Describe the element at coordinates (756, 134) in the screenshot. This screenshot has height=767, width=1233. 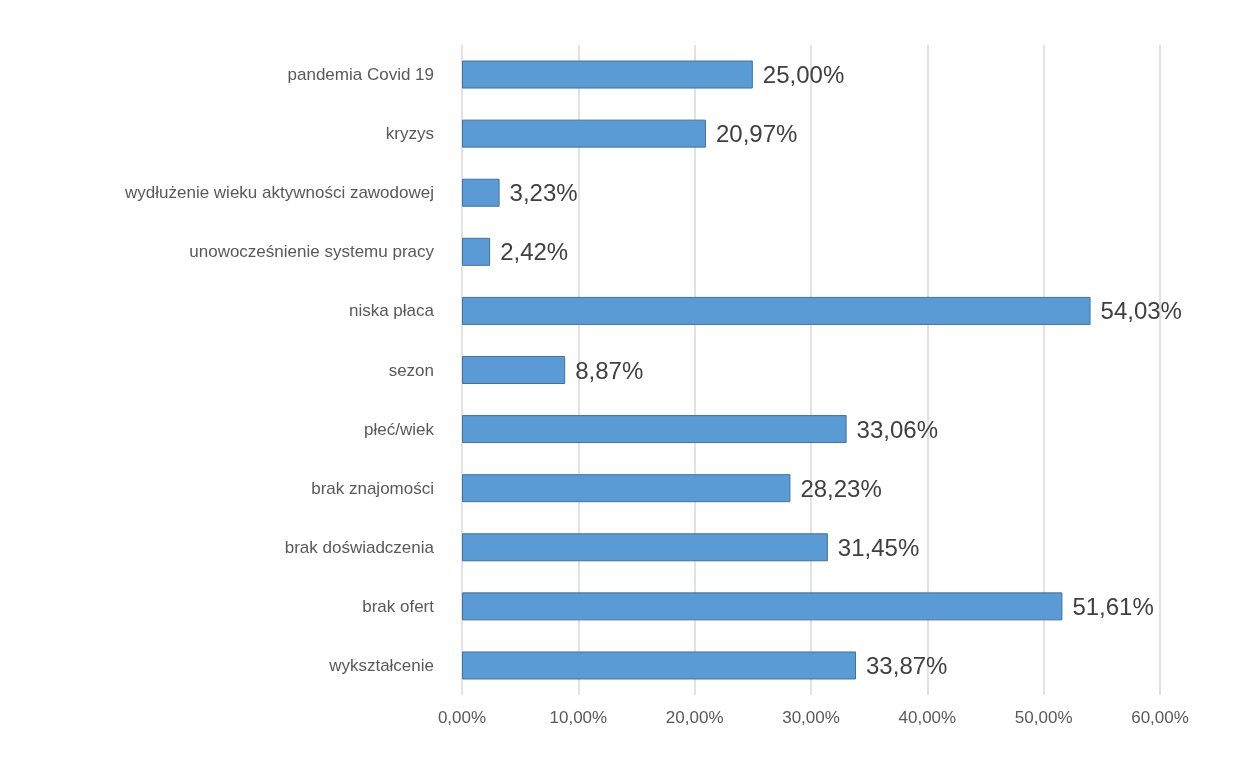
I see `data-label: 20,97%` at that location.